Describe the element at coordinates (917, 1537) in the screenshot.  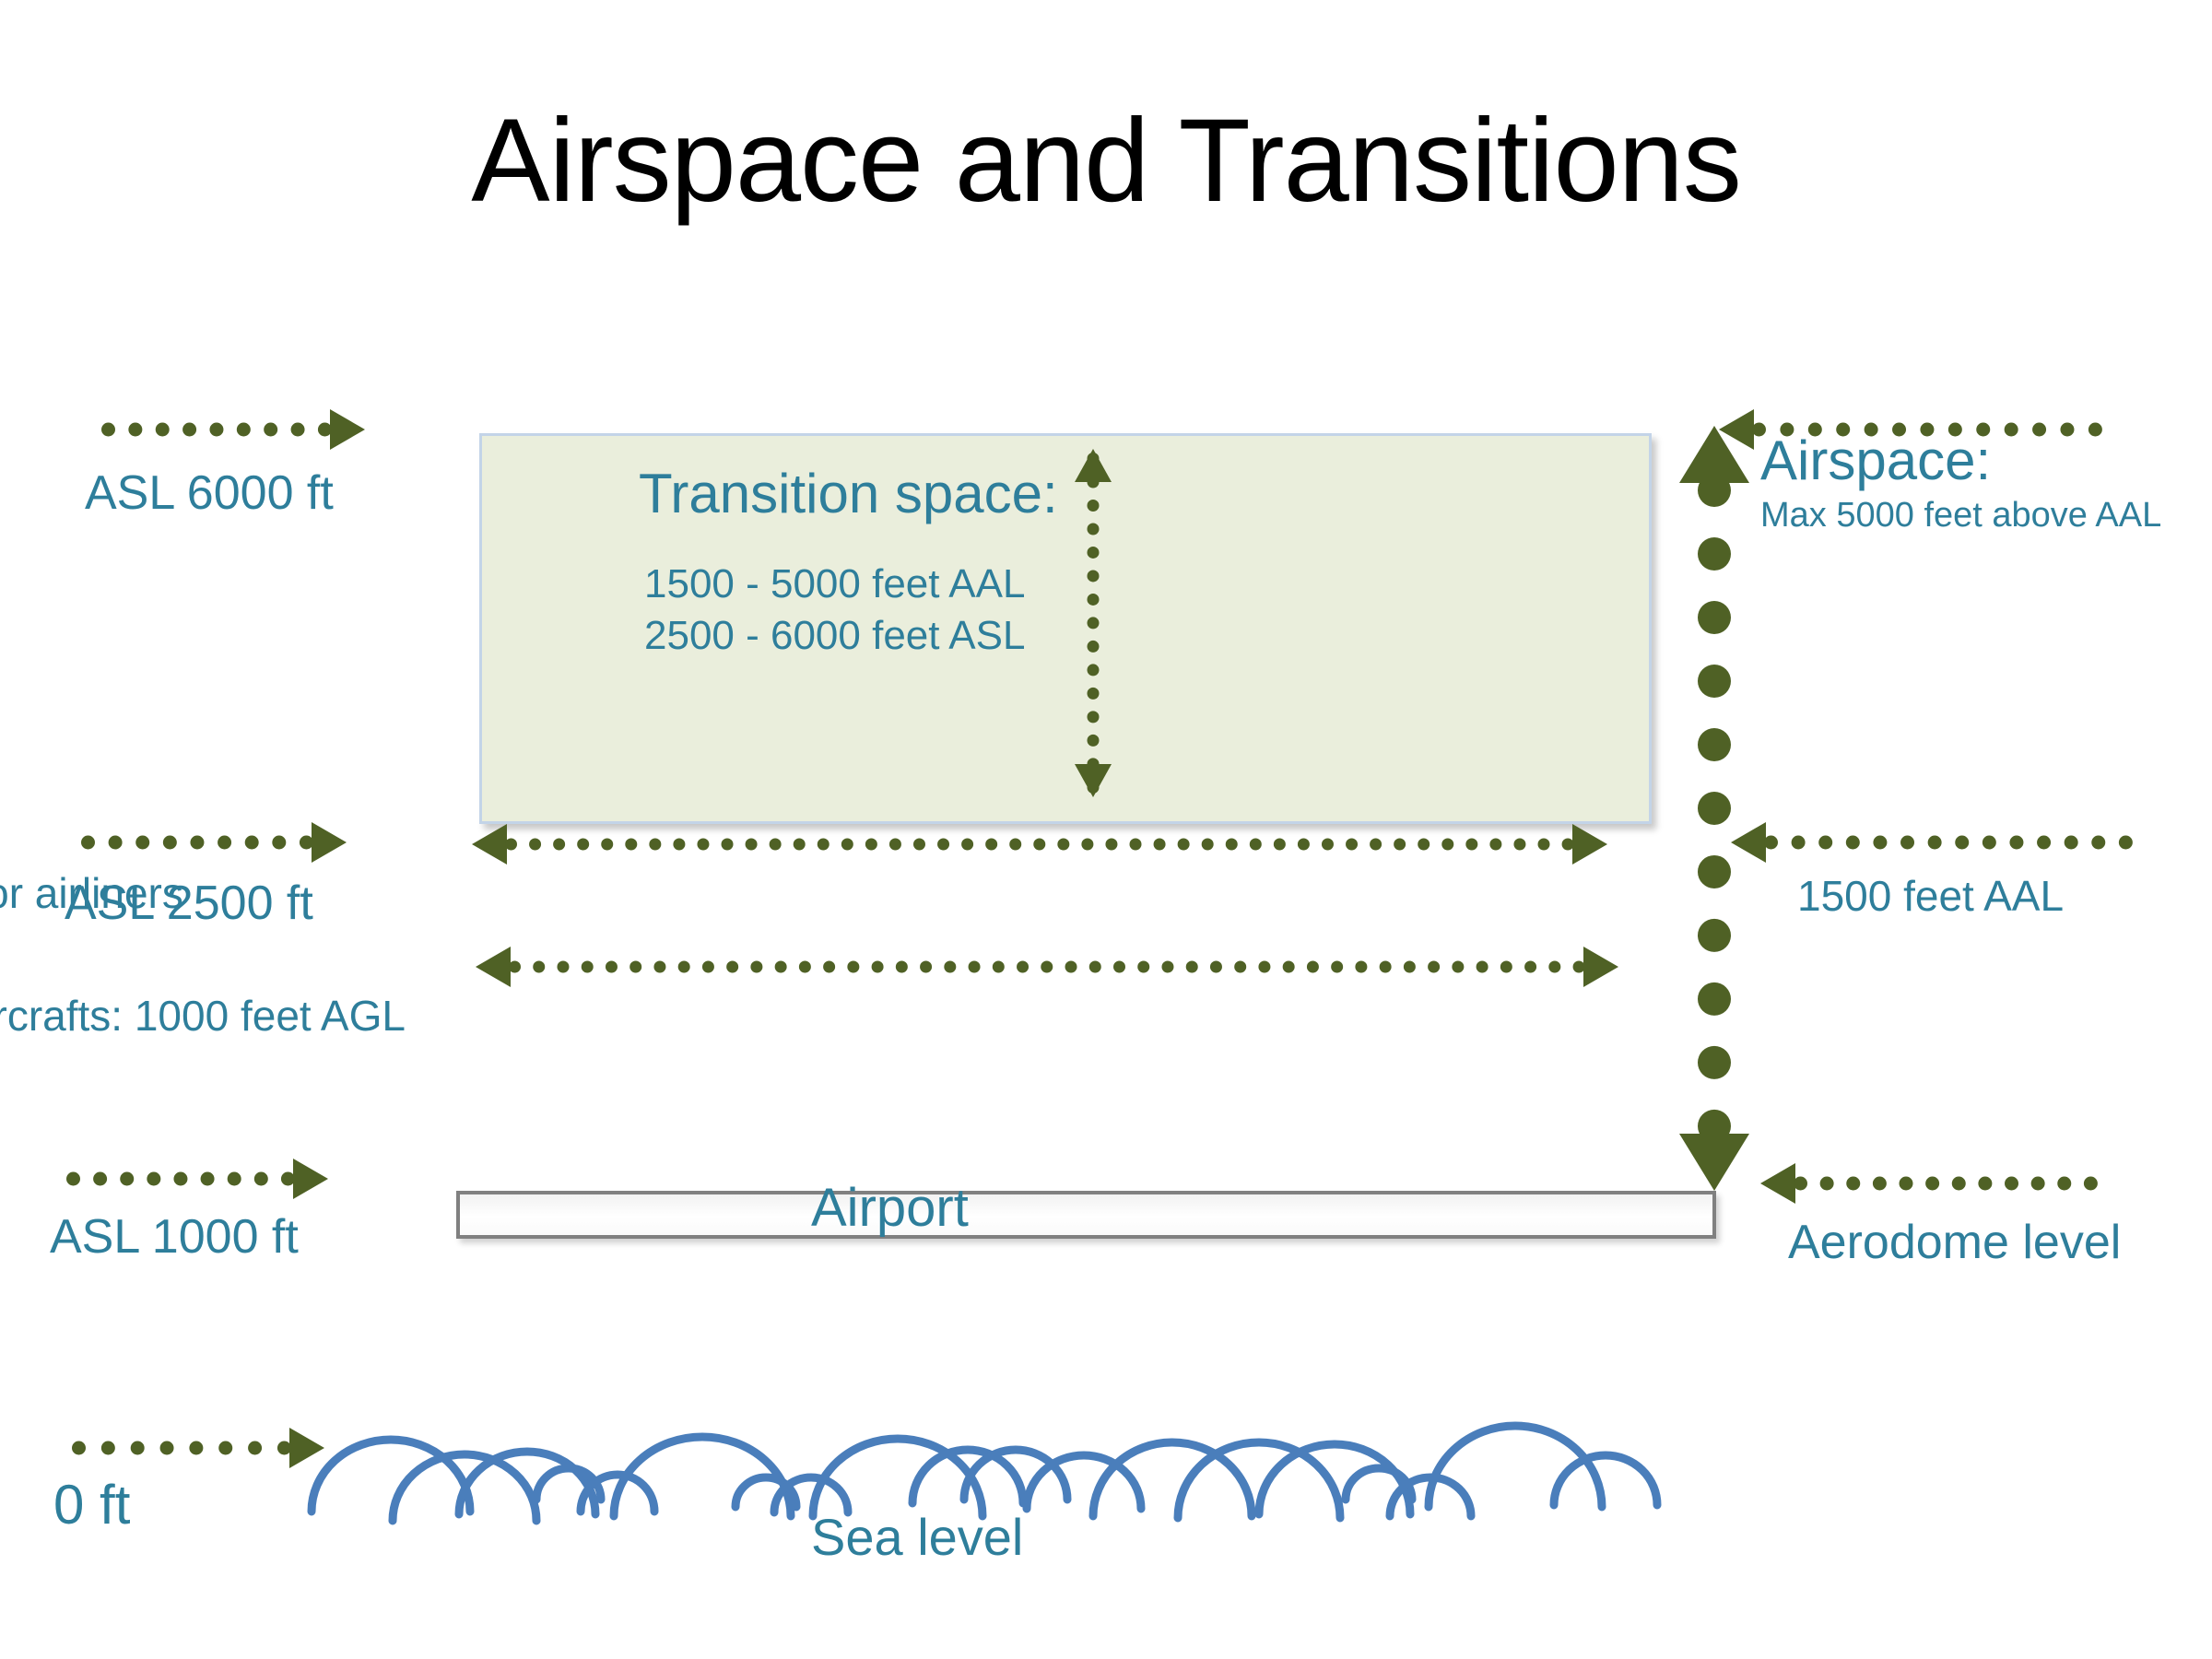
I see `sea-level-label: Sea level` at that location.